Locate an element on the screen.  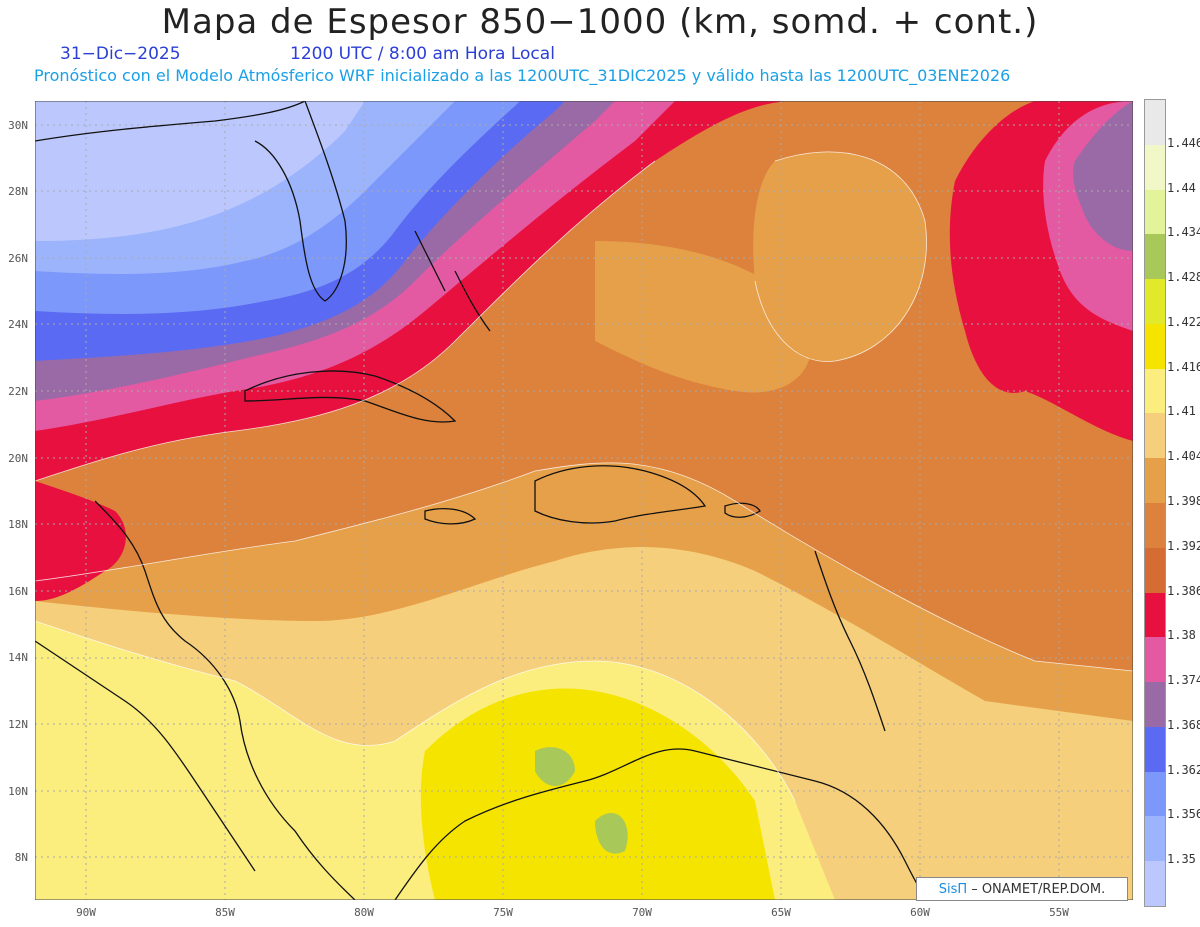
colorbar-tick-label: 1.404 is located at coordinates (1183, 456).